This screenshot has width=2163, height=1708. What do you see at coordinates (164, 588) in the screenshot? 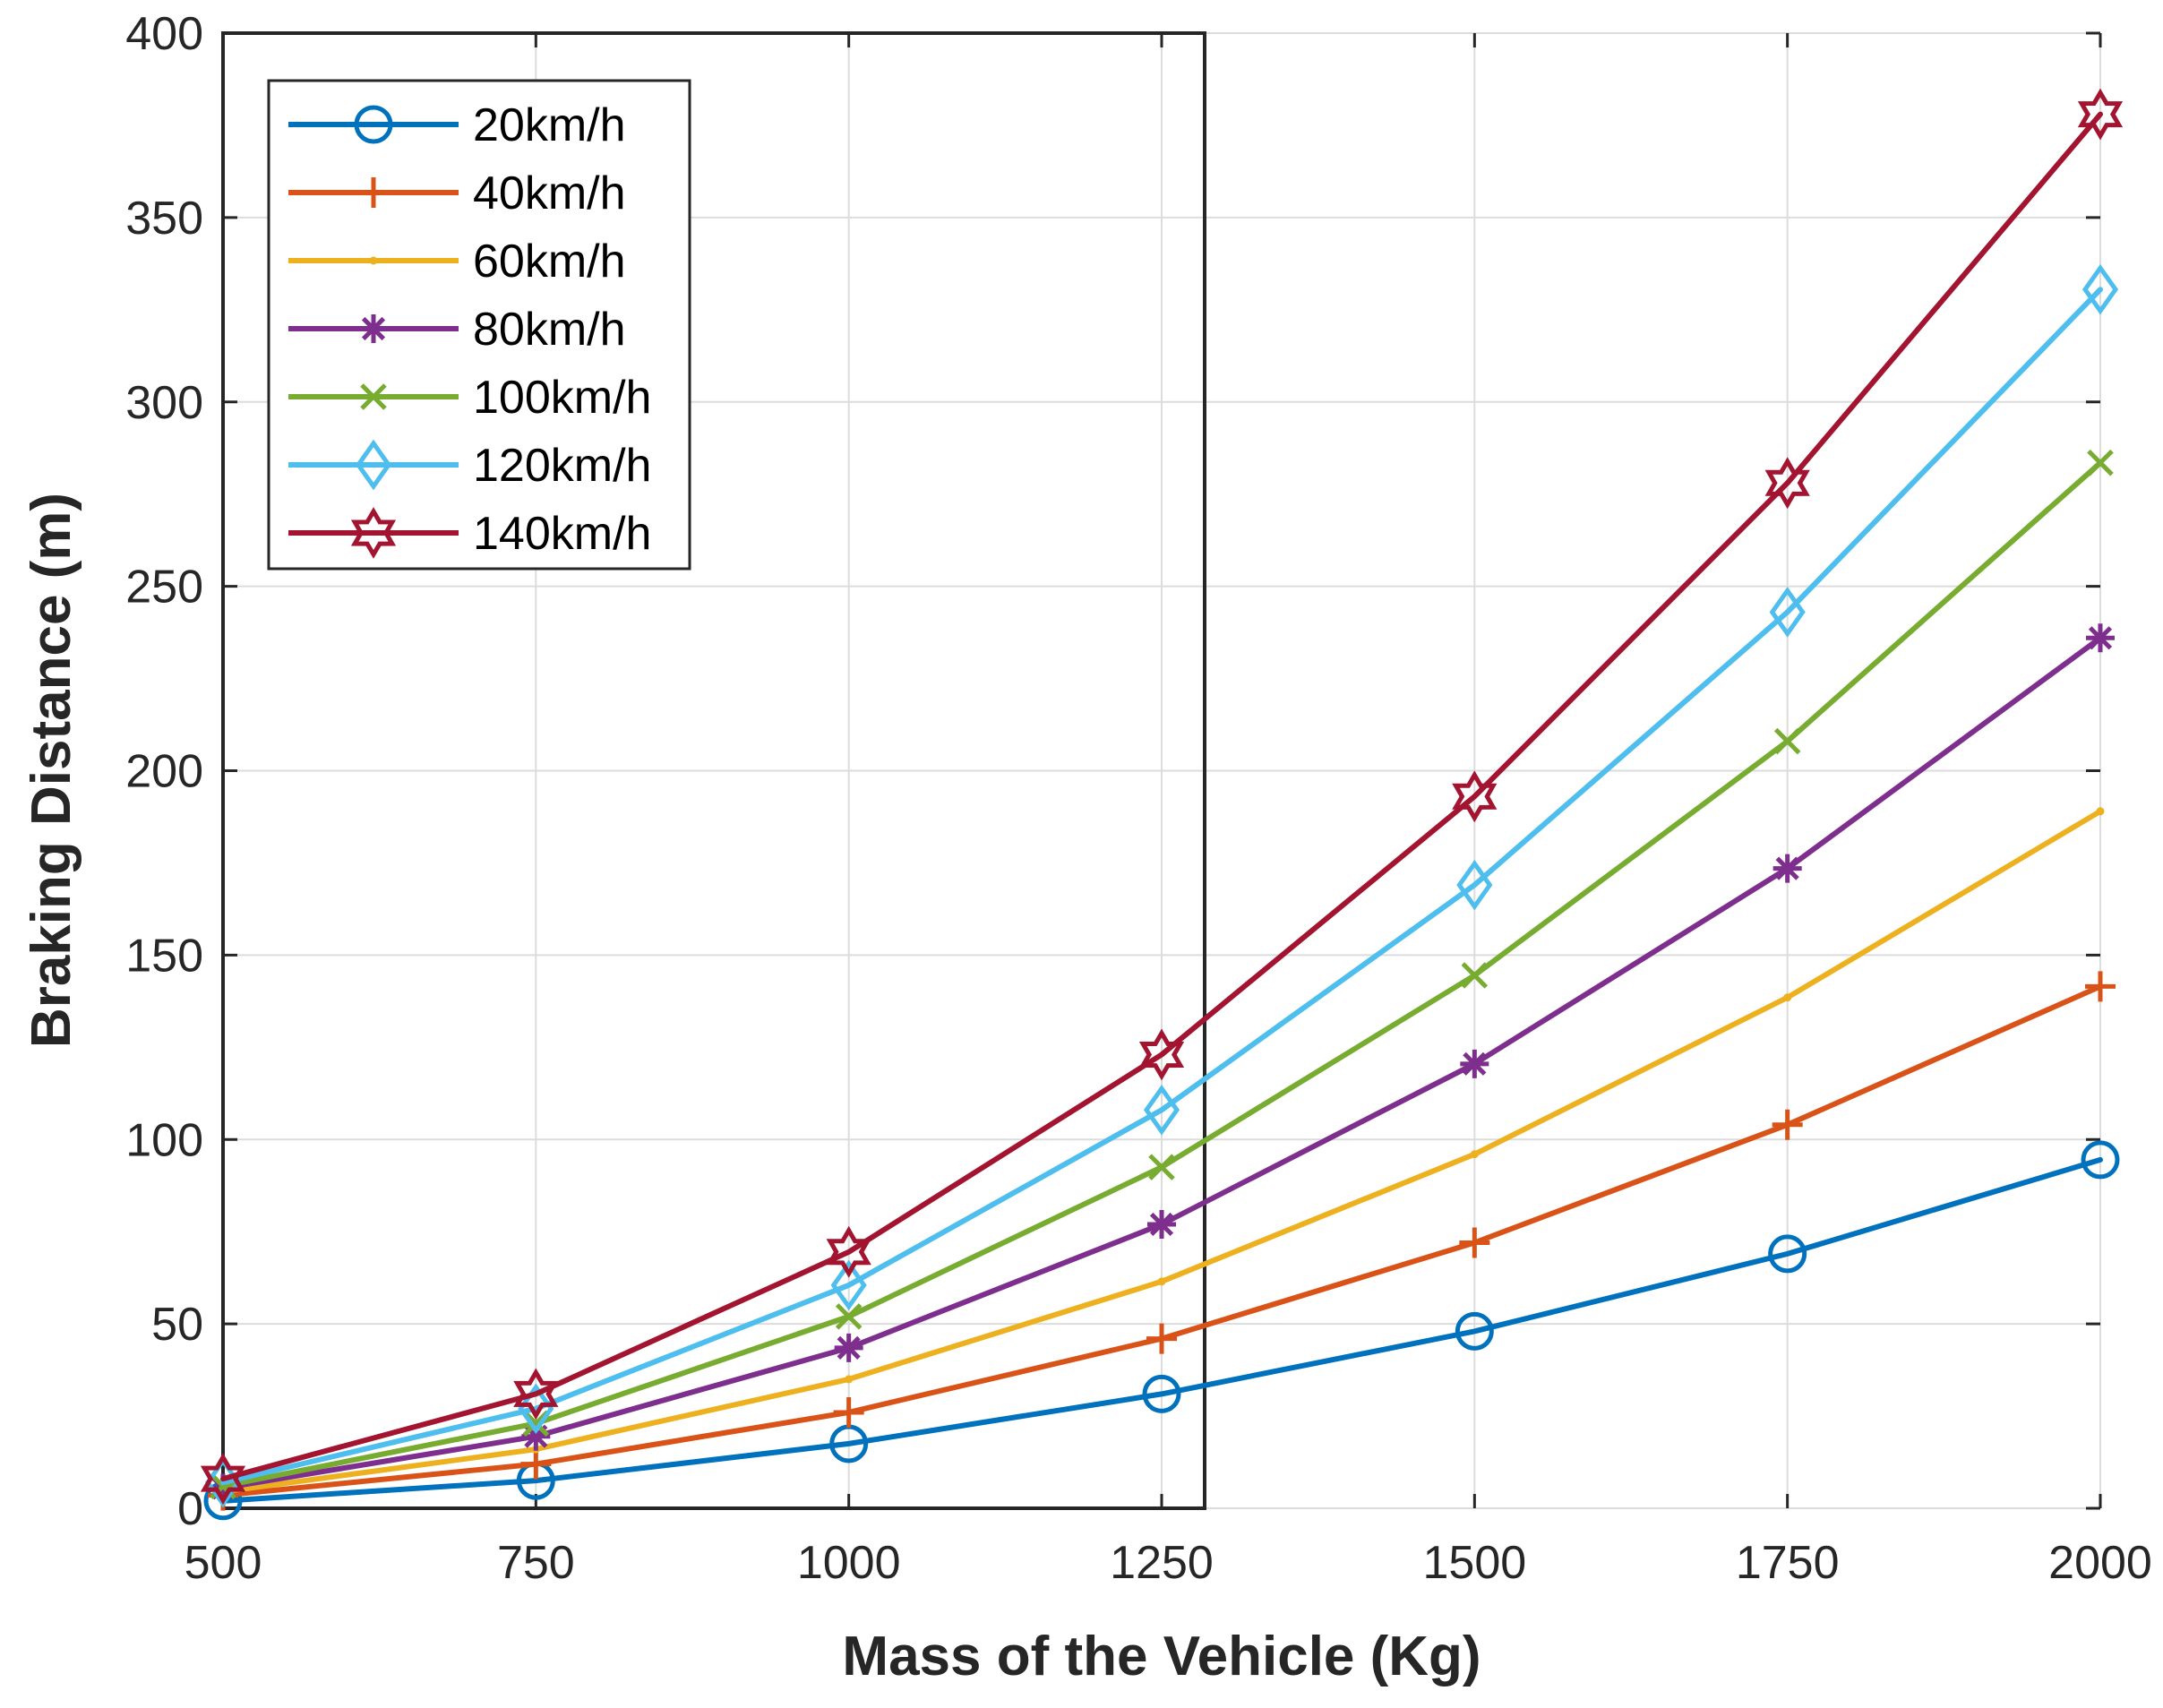
I see `y-tick-label: 250` at bounding box center [164, 588].